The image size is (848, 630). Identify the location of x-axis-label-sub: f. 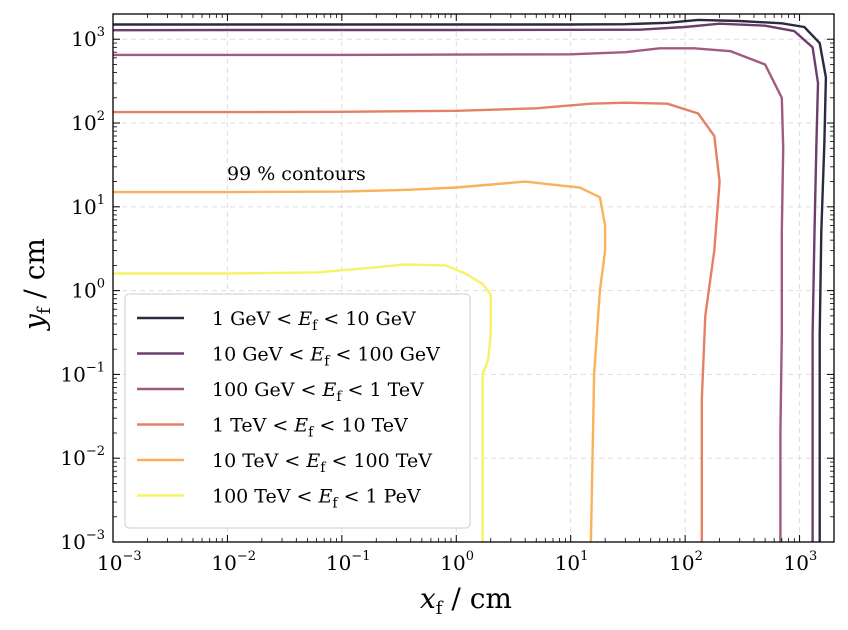
(440, 608).